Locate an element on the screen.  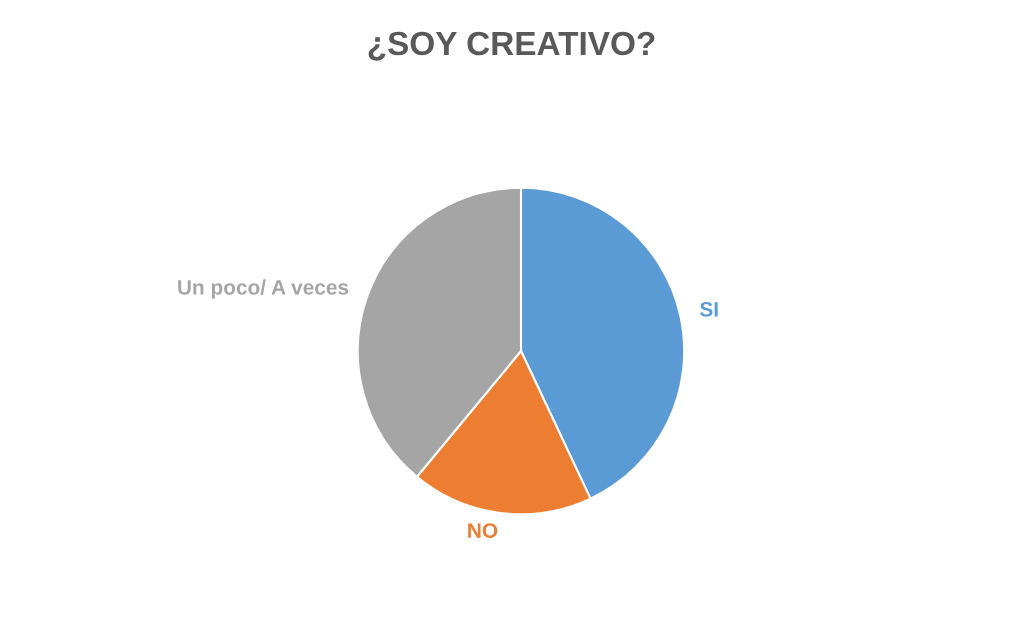
chart-title: ¿SOY CREATIVO? is located at coordinates (511, 46).